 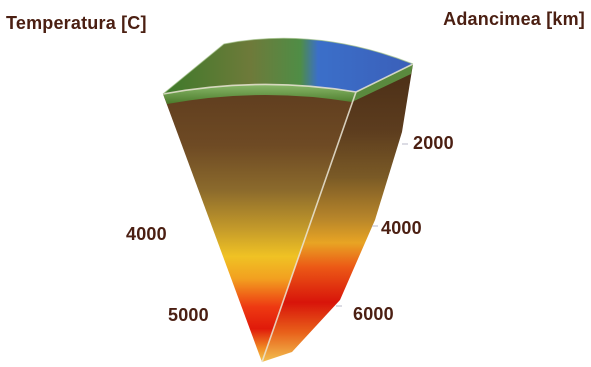 I want to click on temperature-label-5000: 5000, so click(x=188, y=315).